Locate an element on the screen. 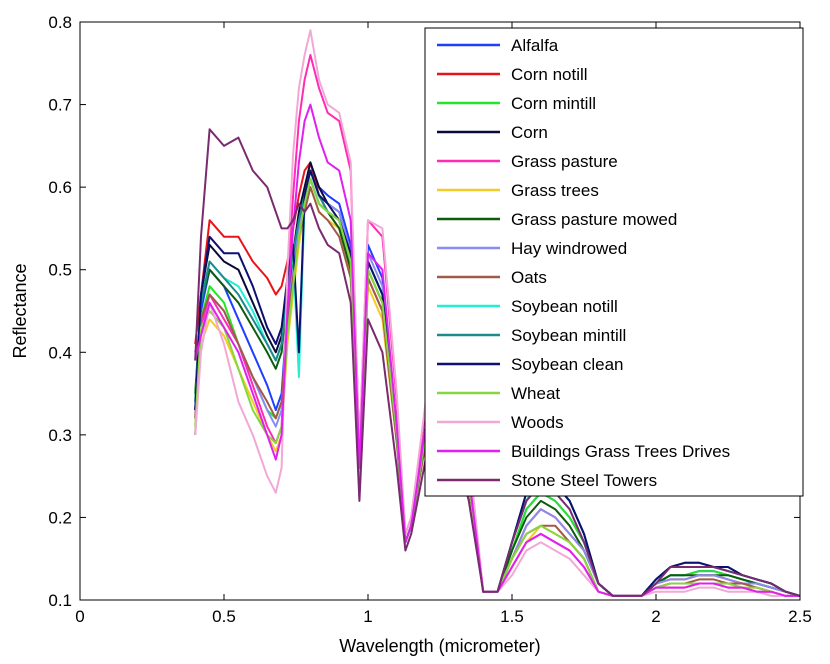  legend-label-15: Stone Steel Towers is located at coordinates (584, 480).